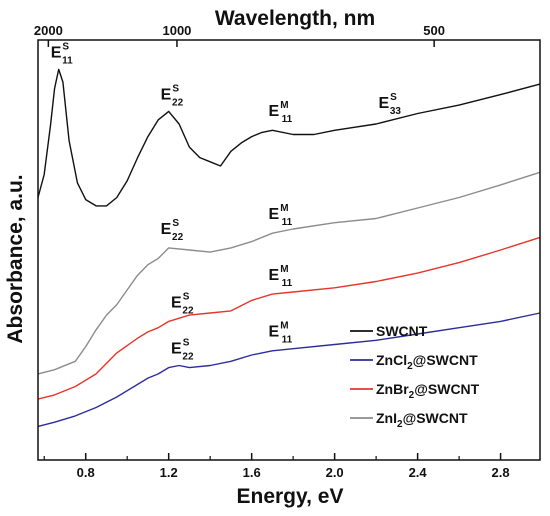 The image size is (550, 516). What do you see at coordinates (169, 472) in the screenshot?
I see `x-tick-label: 1.2` at bounding box center [169, 472].